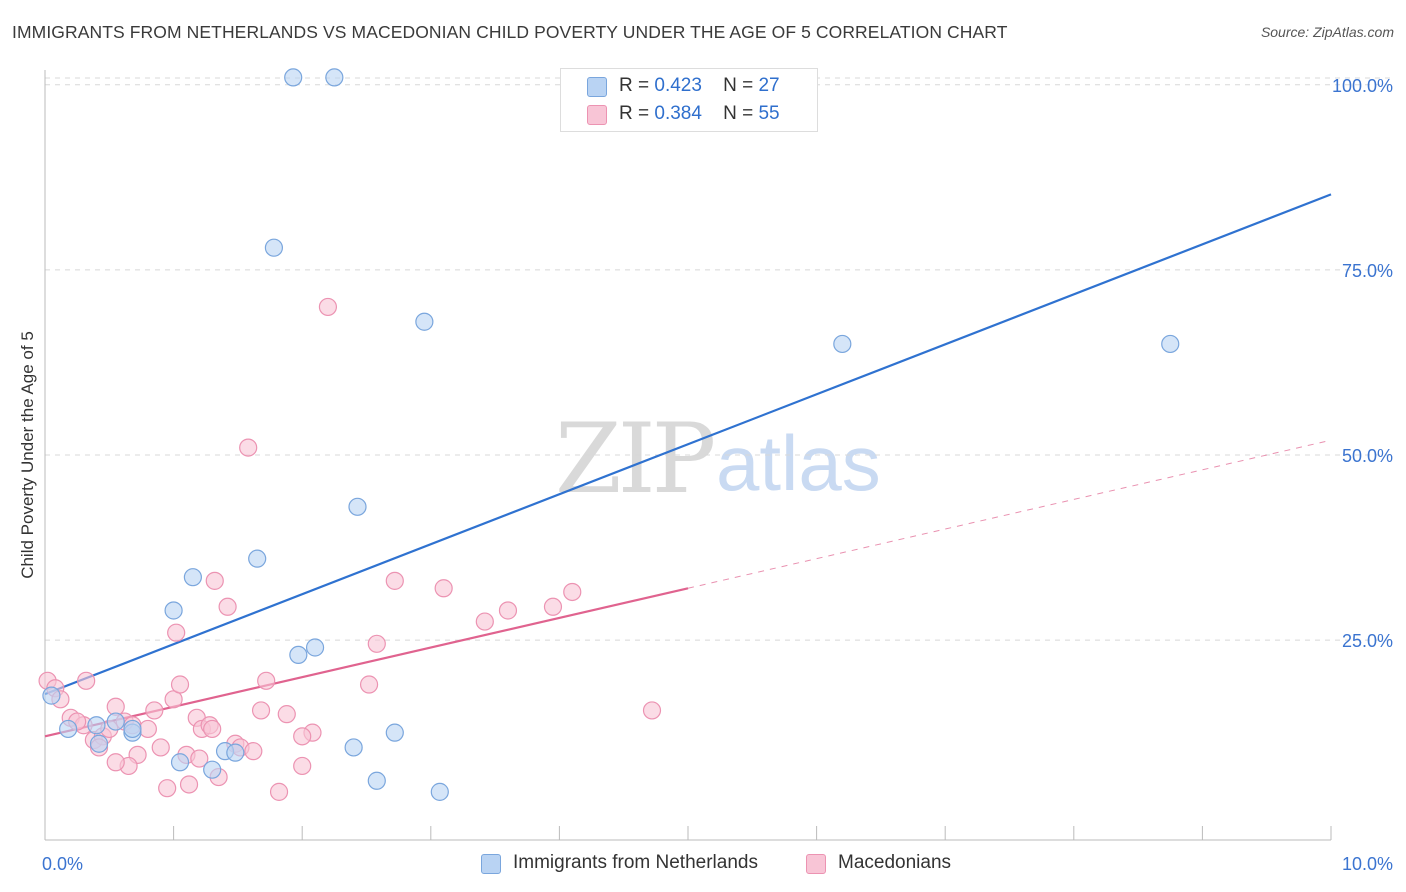  What do you see at coordinates (634, 459) in the screenshot?
I see `watermark-zip: ZIP` at bounding box center [634, 459].